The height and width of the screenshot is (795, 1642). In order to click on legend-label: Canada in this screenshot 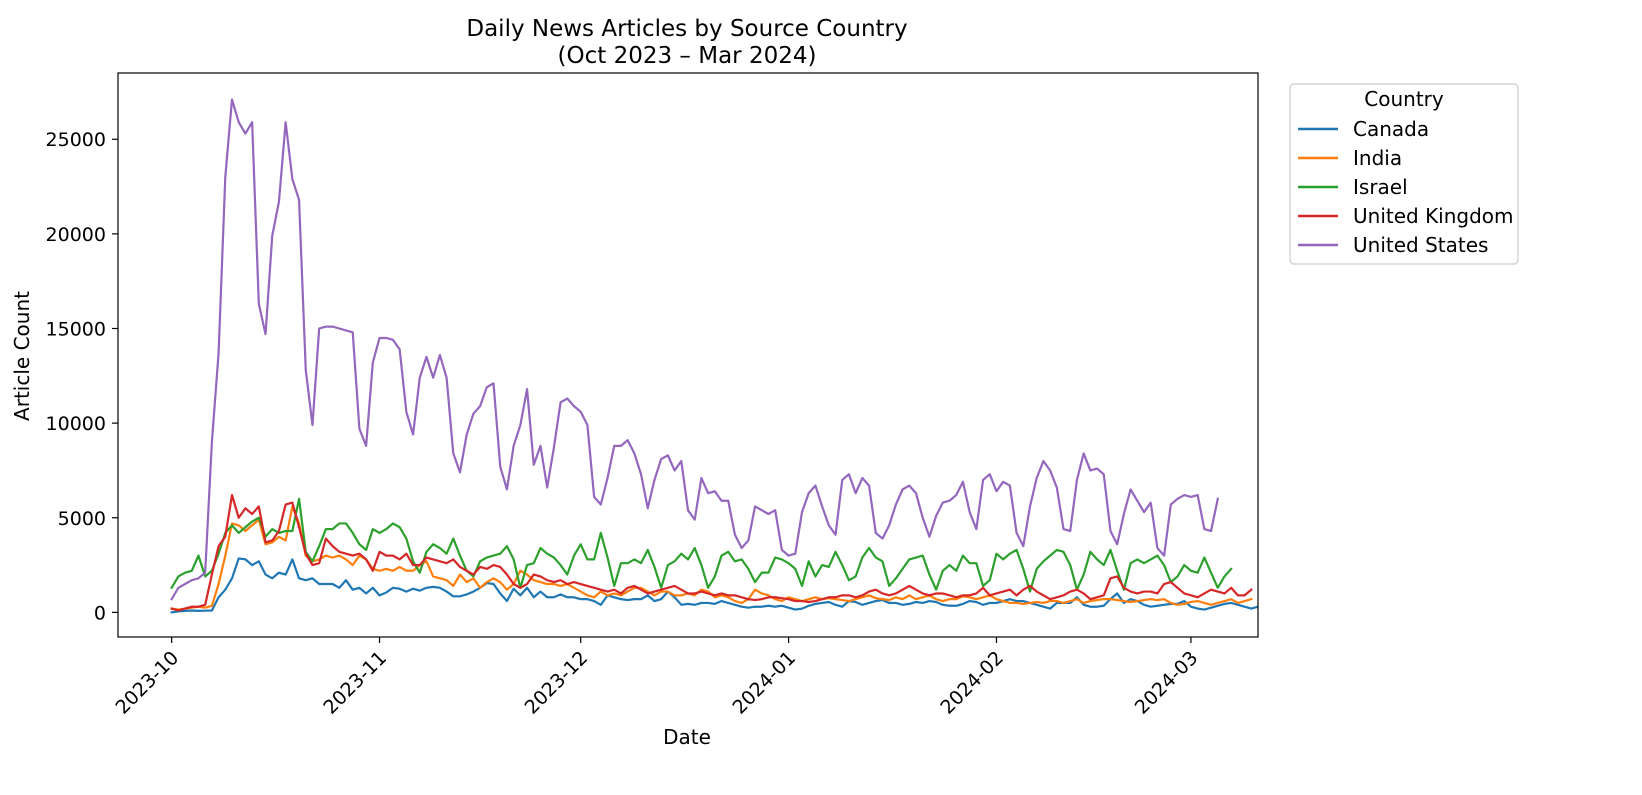, I will do `click(1391, 129)`.